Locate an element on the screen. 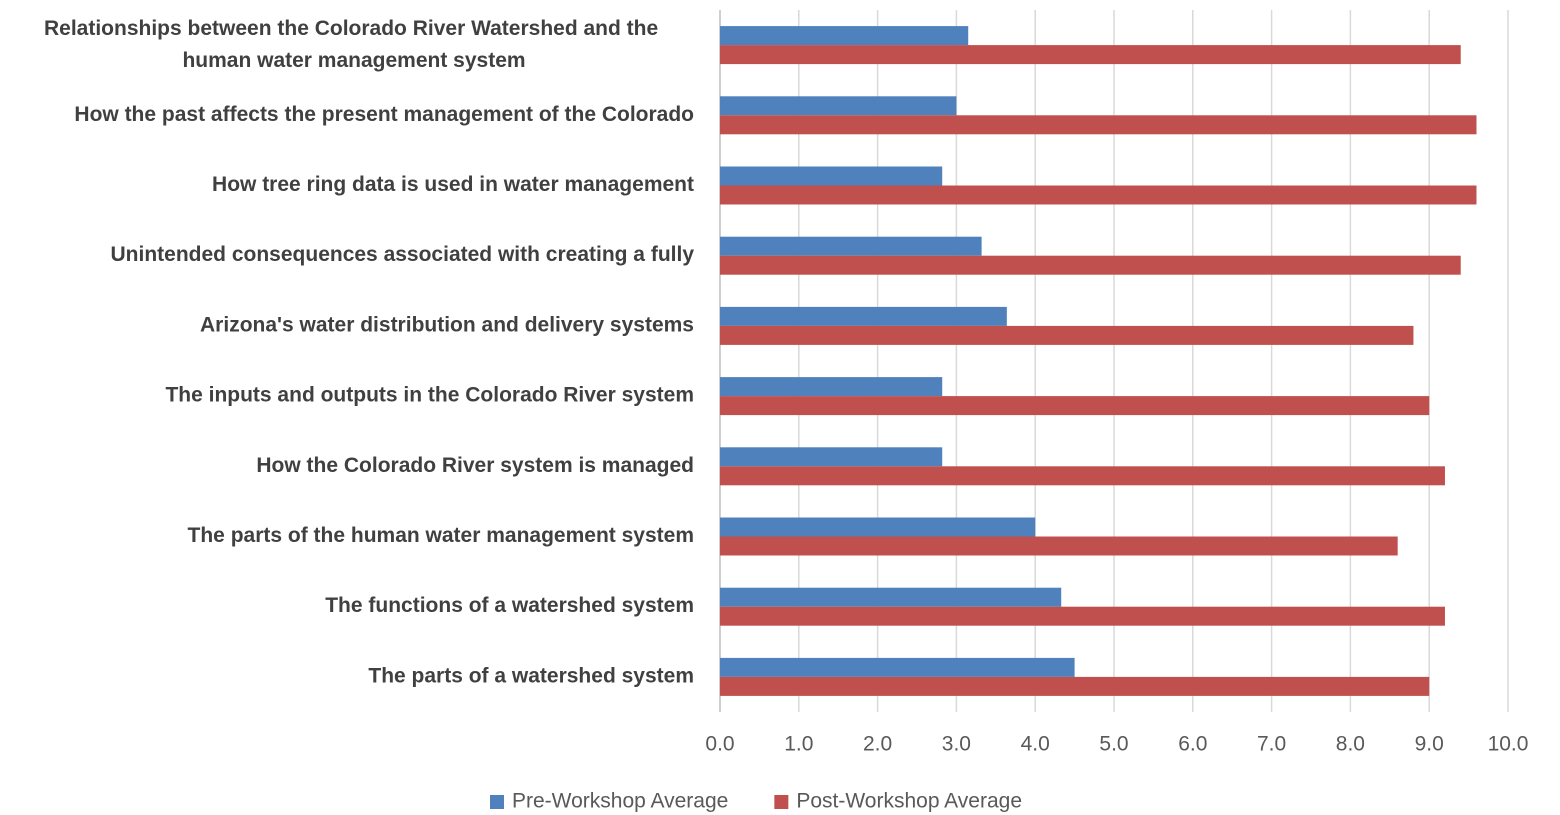 Image resolution: width=1560 pixels, height=815 pixels. x-tick-label: 9.0 is located at coordinates (1429, 744).